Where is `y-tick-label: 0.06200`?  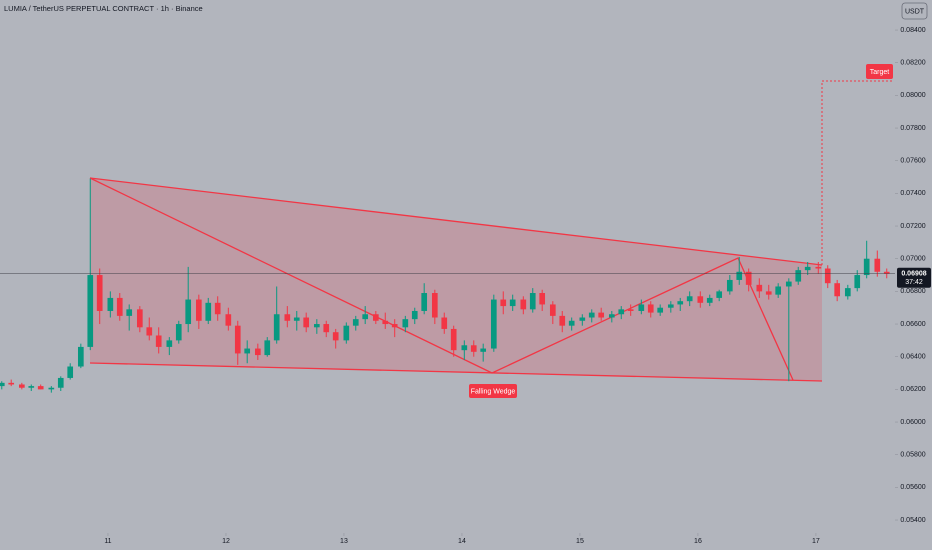
y-tick-label: 0.06200 is located at coordinates (912, 389).